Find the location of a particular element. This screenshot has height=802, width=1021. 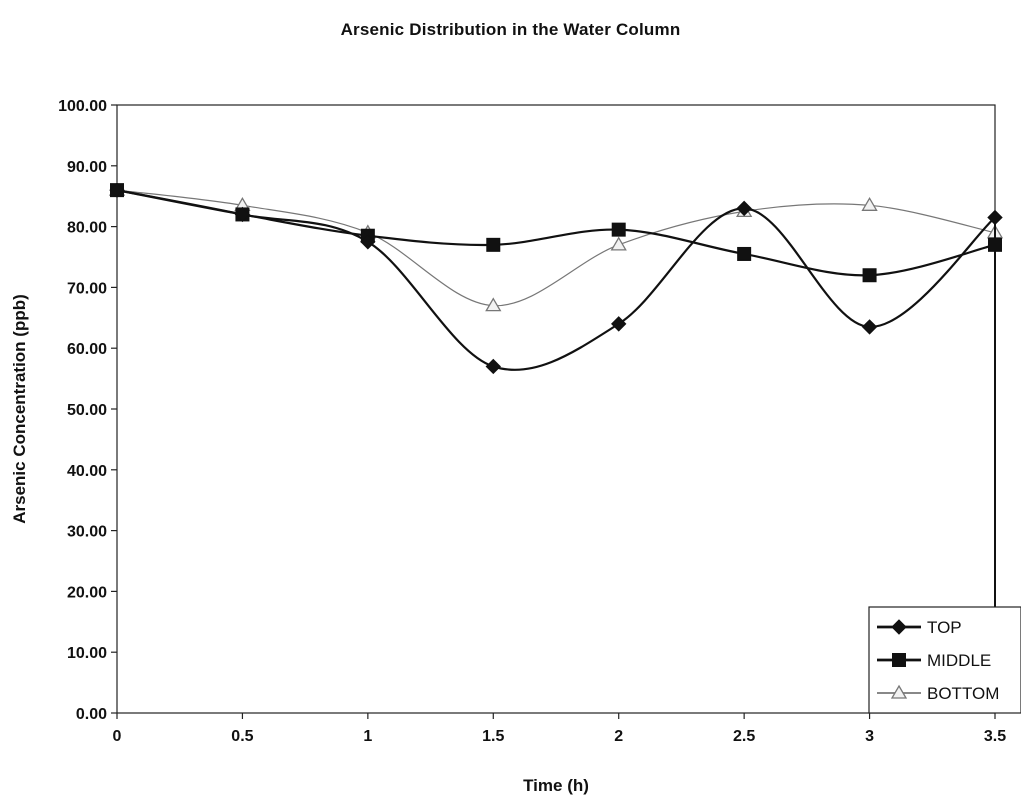

x-tick-label: 1.5 is located at coordinates (493, 736).